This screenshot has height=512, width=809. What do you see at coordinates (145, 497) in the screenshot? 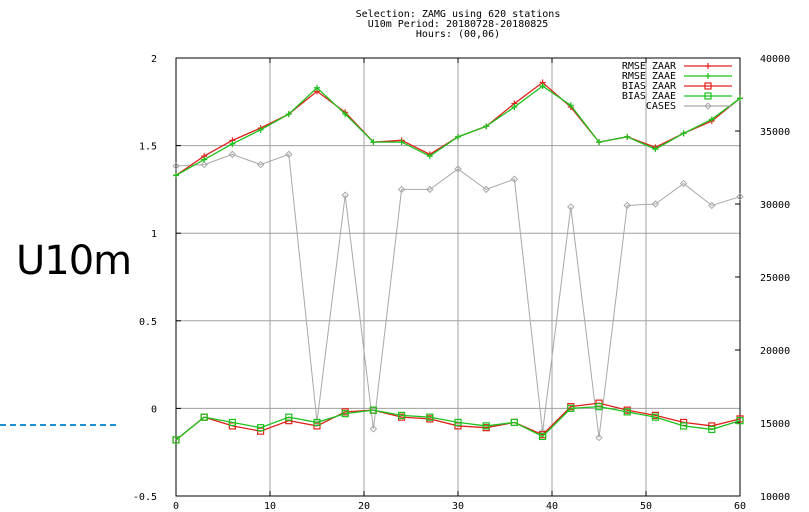
I see `y-tick-label: -0.5` at bounding box center [145, 497].